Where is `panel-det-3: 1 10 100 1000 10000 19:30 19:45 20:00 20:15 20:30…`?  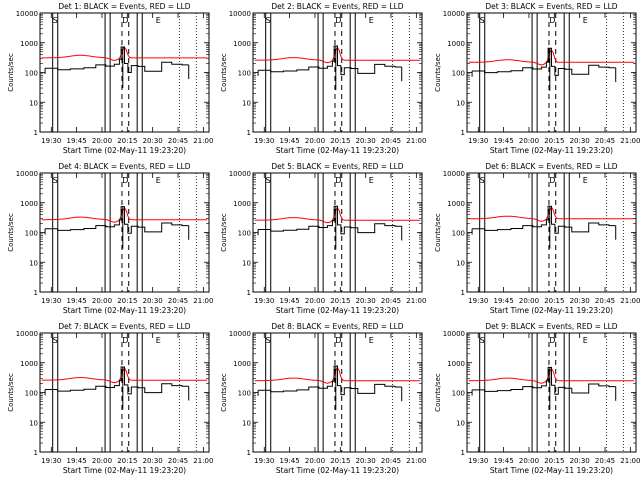 panel-det-3: 1 10 100 1000 10000 19:30 19:45 20:00 20:15 20:30… is located at coordinates (537, 78).